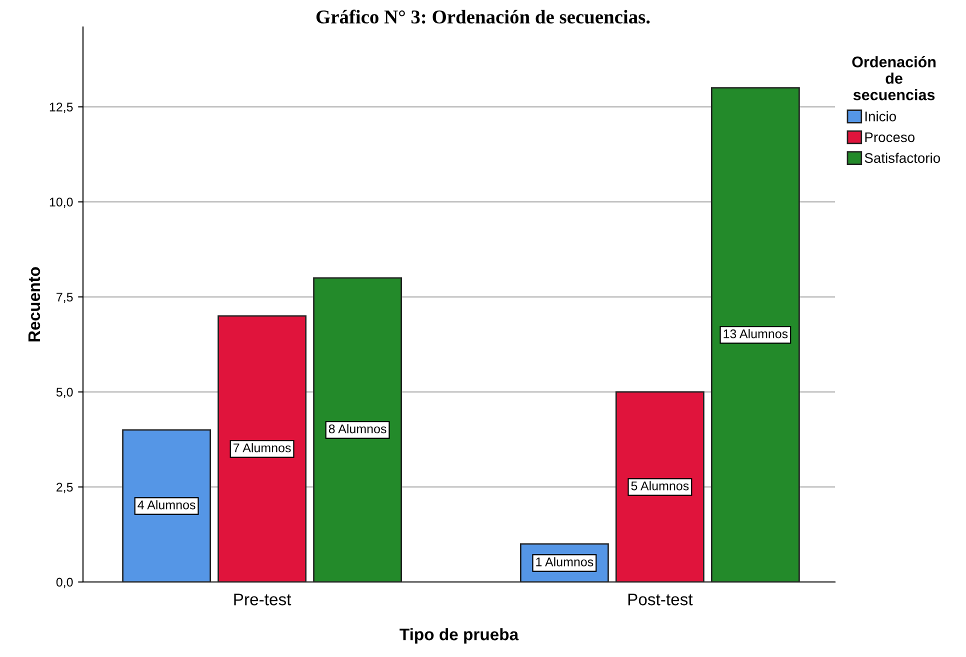 This screenshot has width=966, height=657. What do you see at coordinates (890, 137) in the screenshot?
I see `legend-label: Proceso` at bounding box center [890, 137].